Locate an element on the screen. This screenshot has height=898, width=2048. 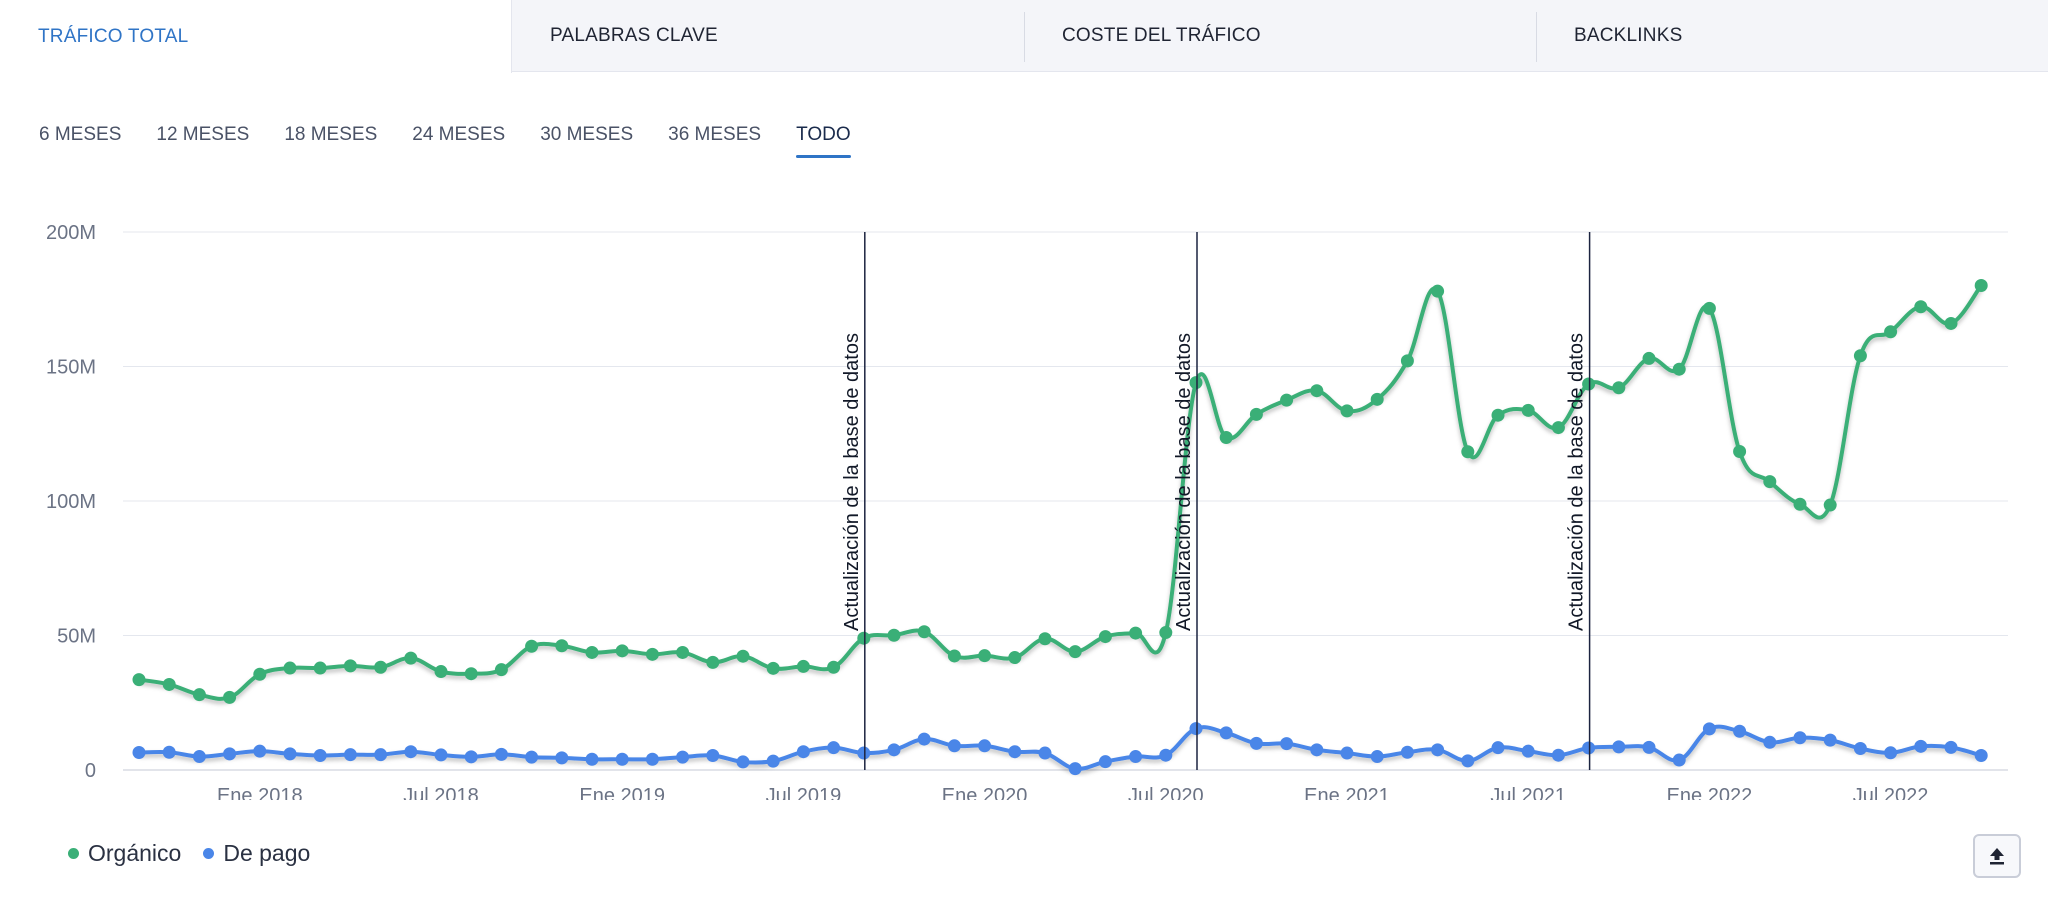
tab-palabras-clave: PALABRAS CLAVE is located at coordinates (768, 36).